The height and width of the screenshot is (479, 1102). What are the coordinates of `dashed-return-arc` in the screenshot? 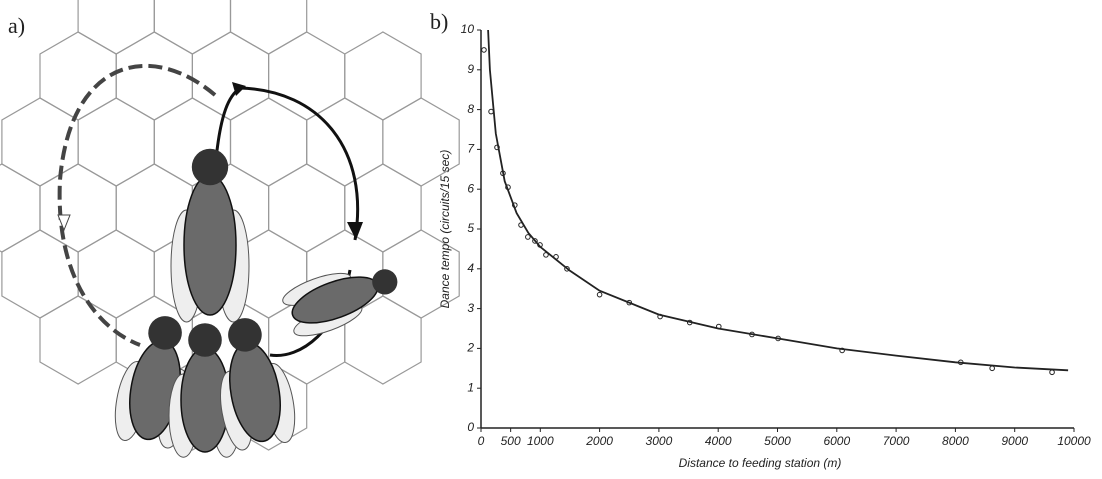 It's located at (137, 205).